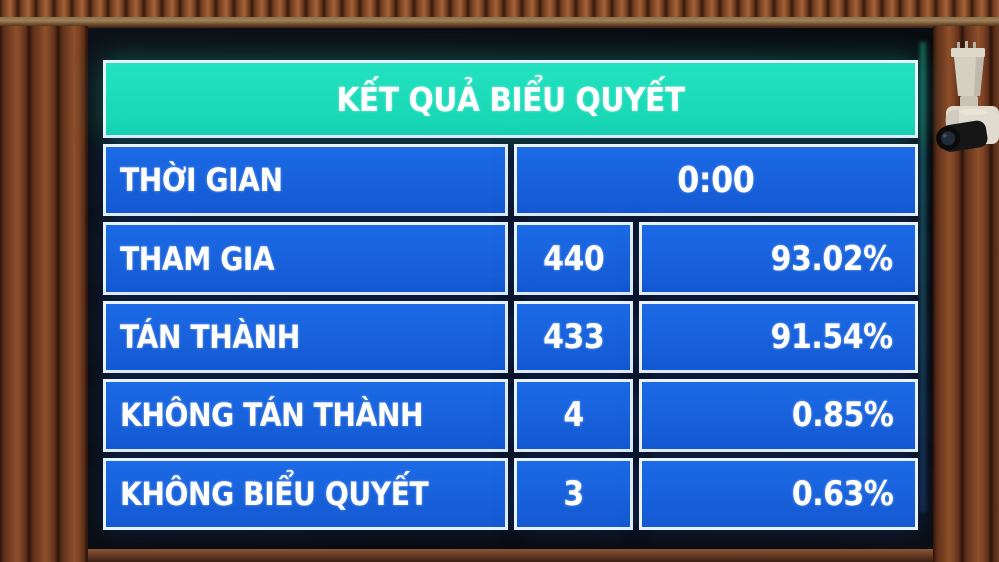  I want to click on vote-percent: 0.85%, so click(842, 415).